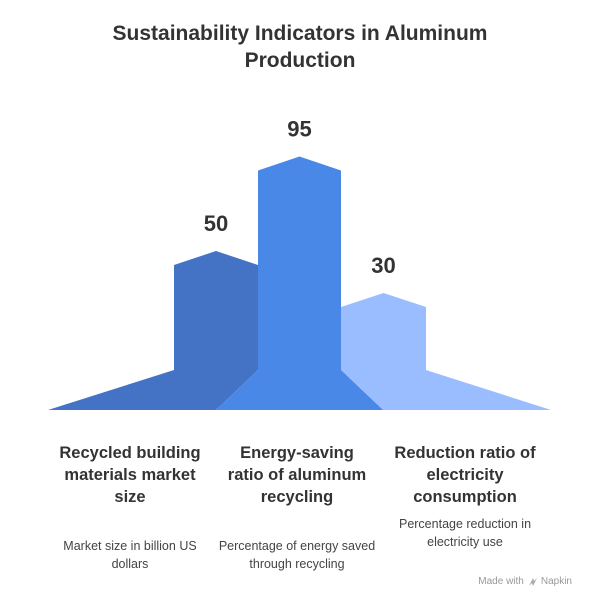 This screenshot has height=600, width=600. I want to click on value-label-2: 30, so click(383, 265).